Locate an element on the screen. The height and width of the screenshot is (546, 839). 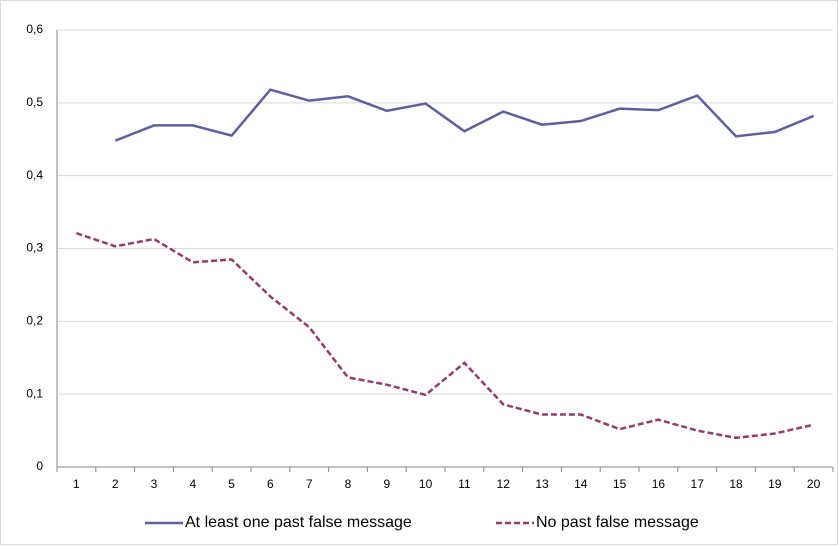
x-tick-label: 14 is located at coordinates (581, 484).